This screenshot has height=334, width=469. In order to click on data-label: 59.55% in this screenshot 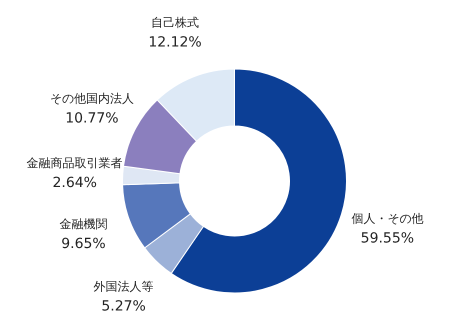, I will do `click(387, 238)`.